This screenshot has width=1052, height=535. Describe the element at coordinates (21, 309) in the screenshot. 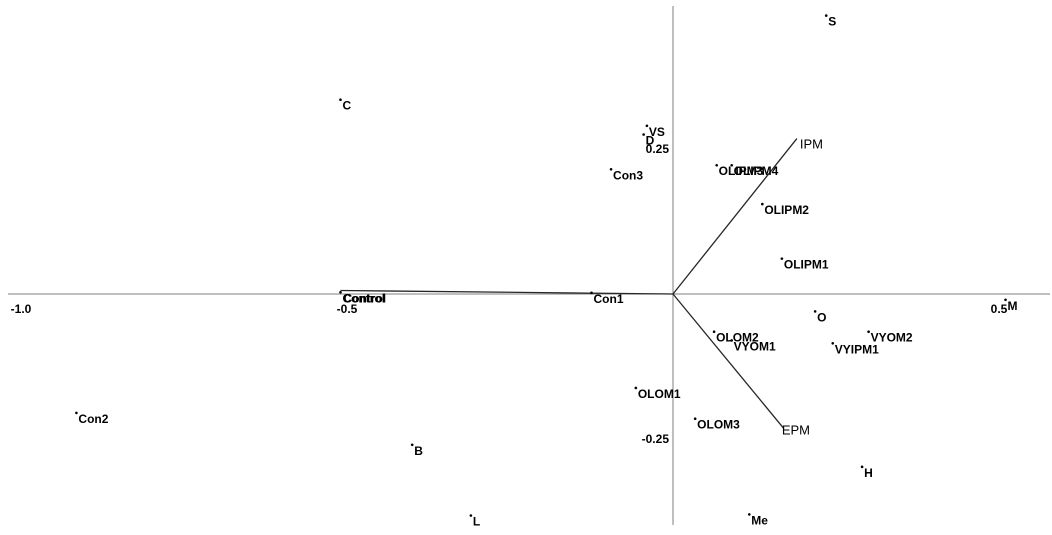

I see `x-tick-label: -1.0` at that location.